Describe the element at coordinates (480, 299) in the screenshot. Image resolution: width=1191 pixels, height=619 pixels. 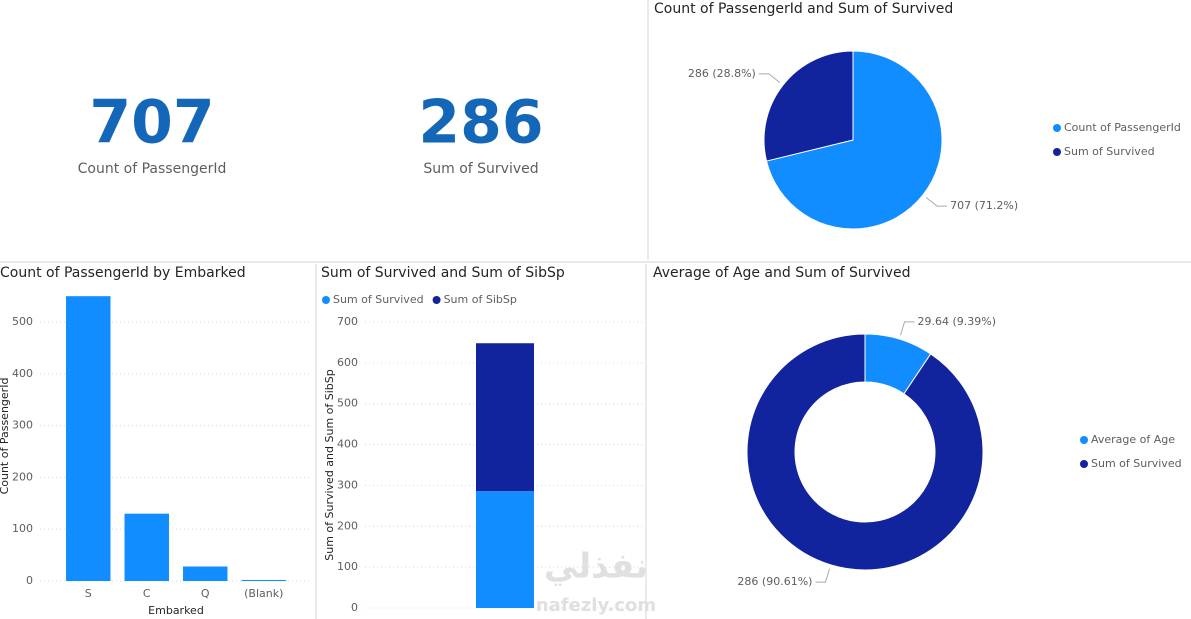
I see `legend-label: Sum of SibSp` at that location.